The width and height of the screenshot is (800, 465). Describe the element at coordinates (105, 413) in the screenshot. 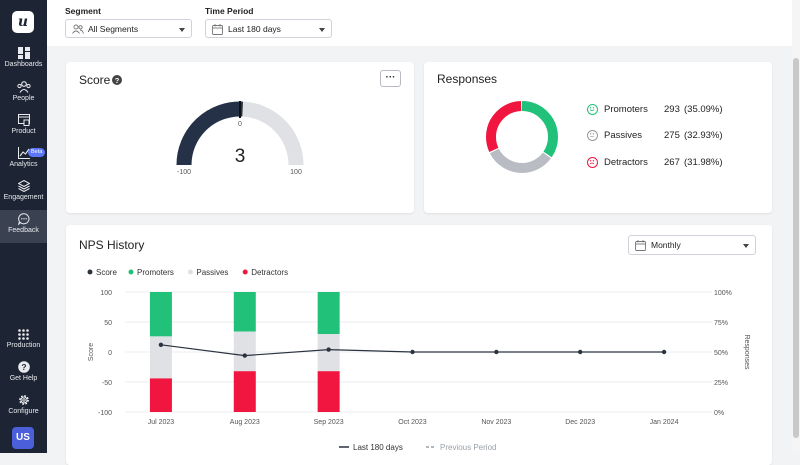

I see `y-tick-label: -100` at that location.